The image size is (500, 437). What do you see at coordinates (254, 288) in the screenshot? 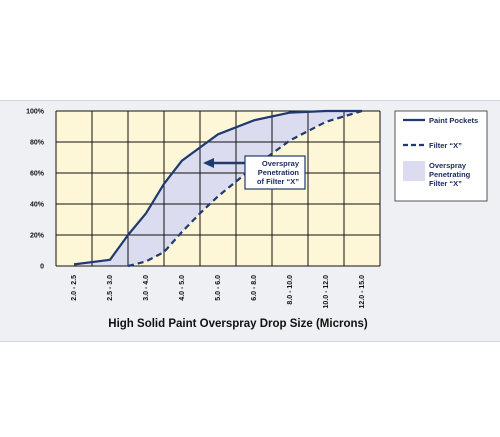
I see `x-tick-label: 6.0 - 8.0` at bounding box center [254, 288].